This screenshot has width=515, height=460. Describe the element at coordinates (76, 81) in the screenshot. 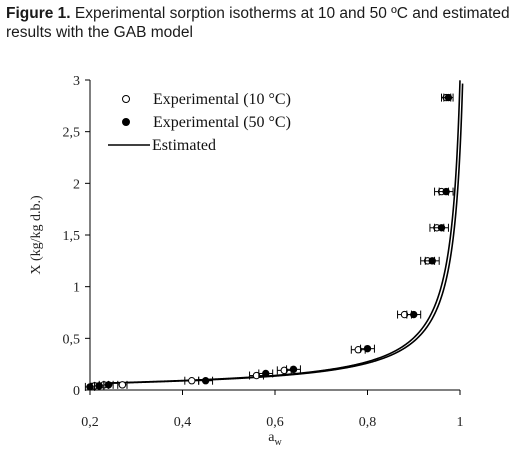

I see `y-tick-label: 3` at that location.